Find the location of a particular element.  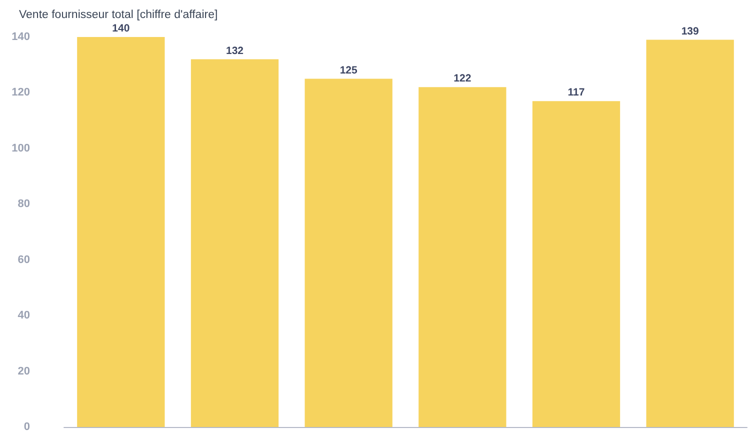

y-tick-label: 100 is located at coordinates (21, 148).